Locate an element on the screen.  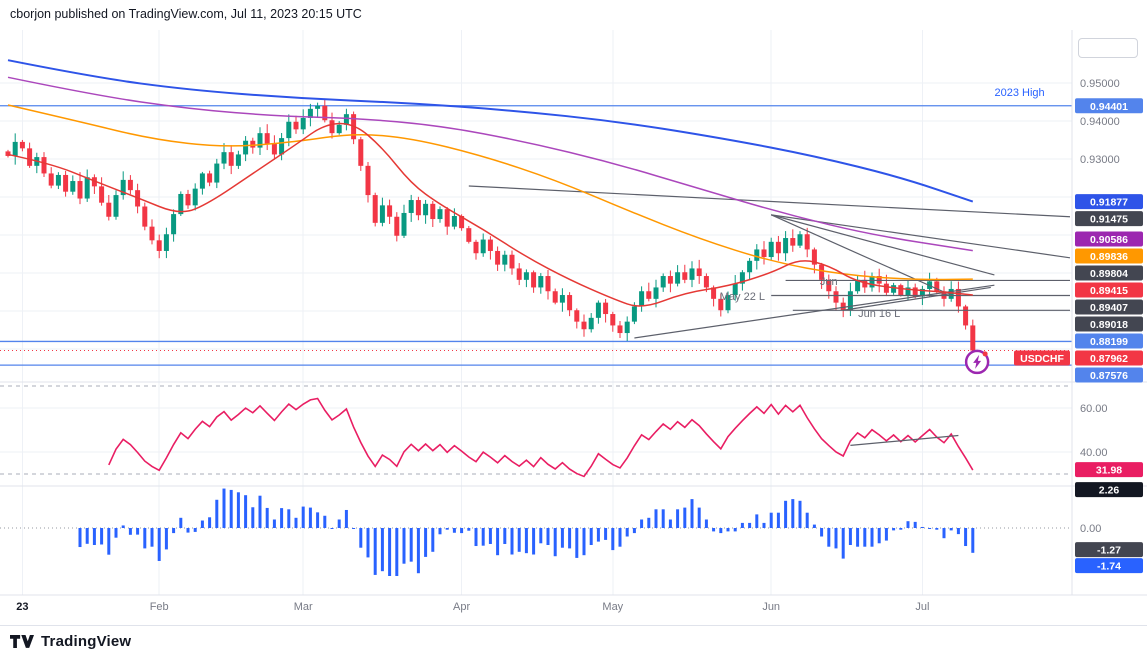
idea-lightning-icon is located at coordinates (977, 362).